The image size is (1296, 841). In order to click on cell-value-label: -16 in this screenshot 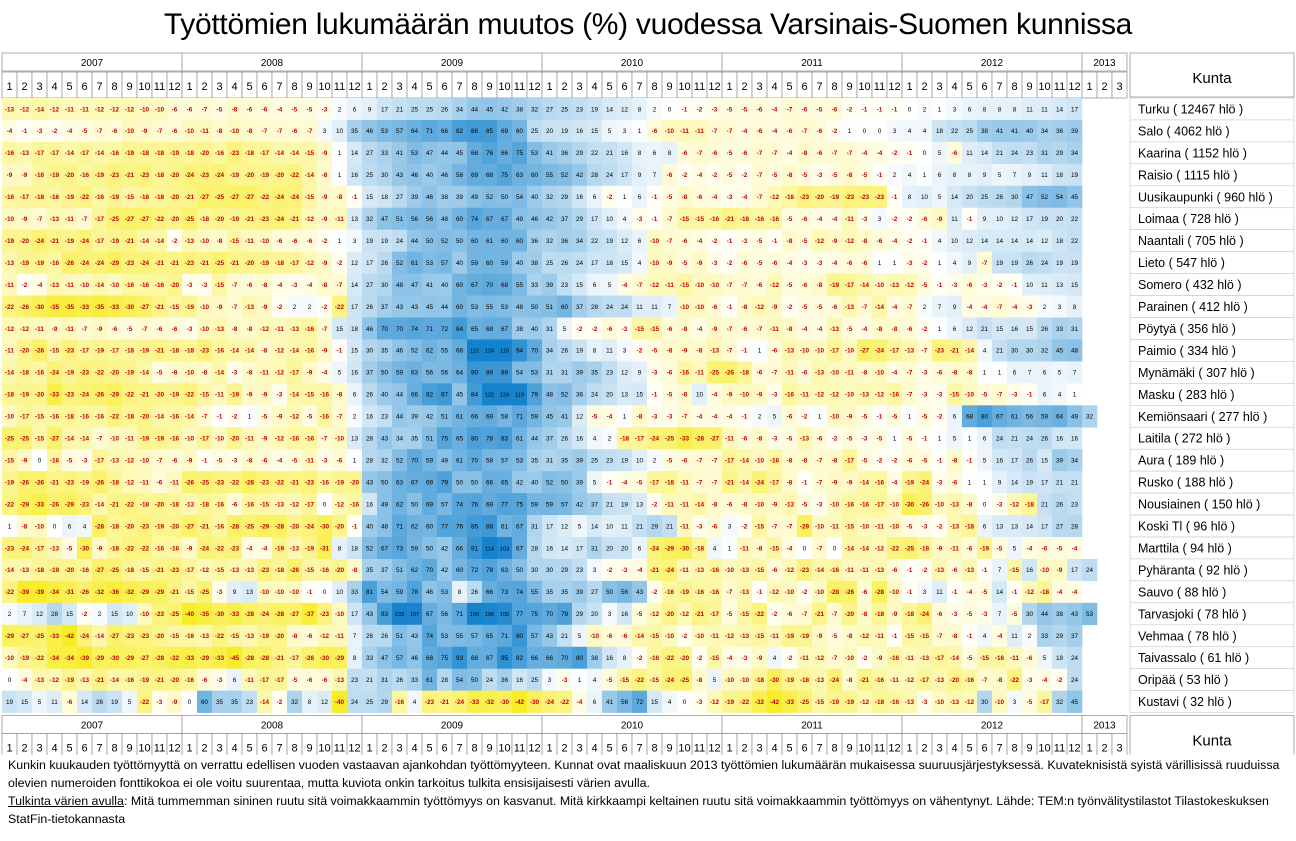, I will do `click(190, 680)`.